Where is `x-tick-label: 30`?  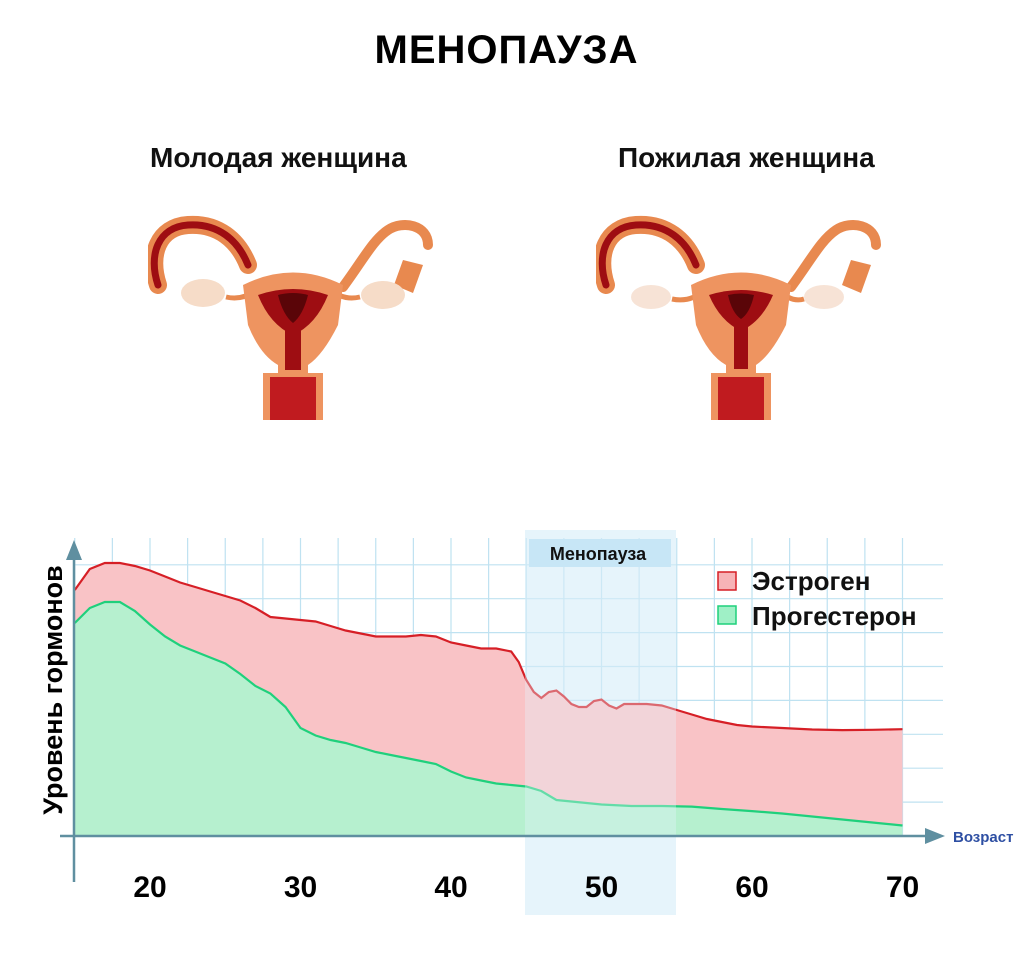
x-tick-label: 30 is located at coordinates (300, 887).